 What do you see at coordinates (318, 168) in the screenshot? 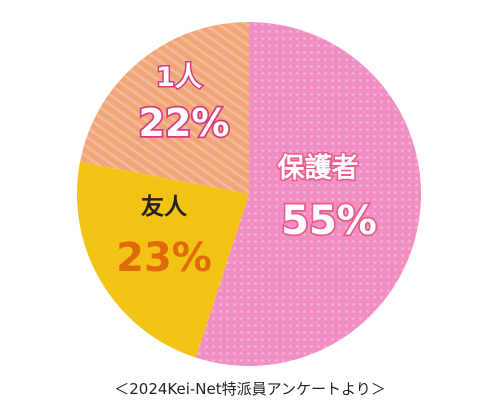
I see `slice-name-label-guardian: 保護者` at bounding box center [318, 168].